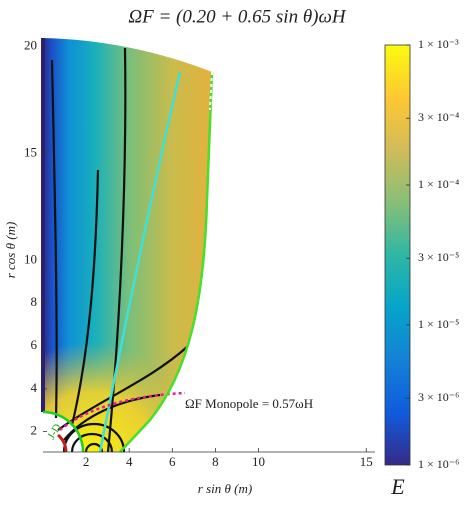 The width and height of the screenshot is (474, 525). Describe the element at coordinates (63, 431) in the screenshot. I see `jd-boundary` at that location.